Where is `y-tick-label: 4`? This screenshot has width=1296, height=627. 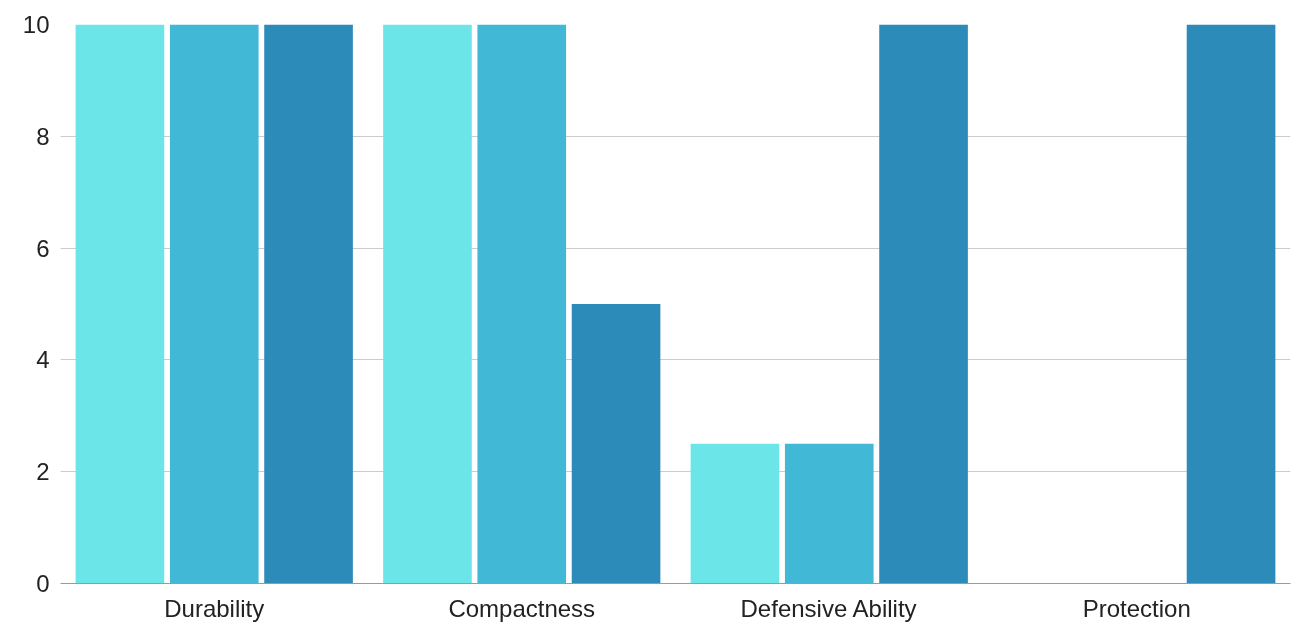 y-tick-label: 4 is located at coordinates (43, 360).